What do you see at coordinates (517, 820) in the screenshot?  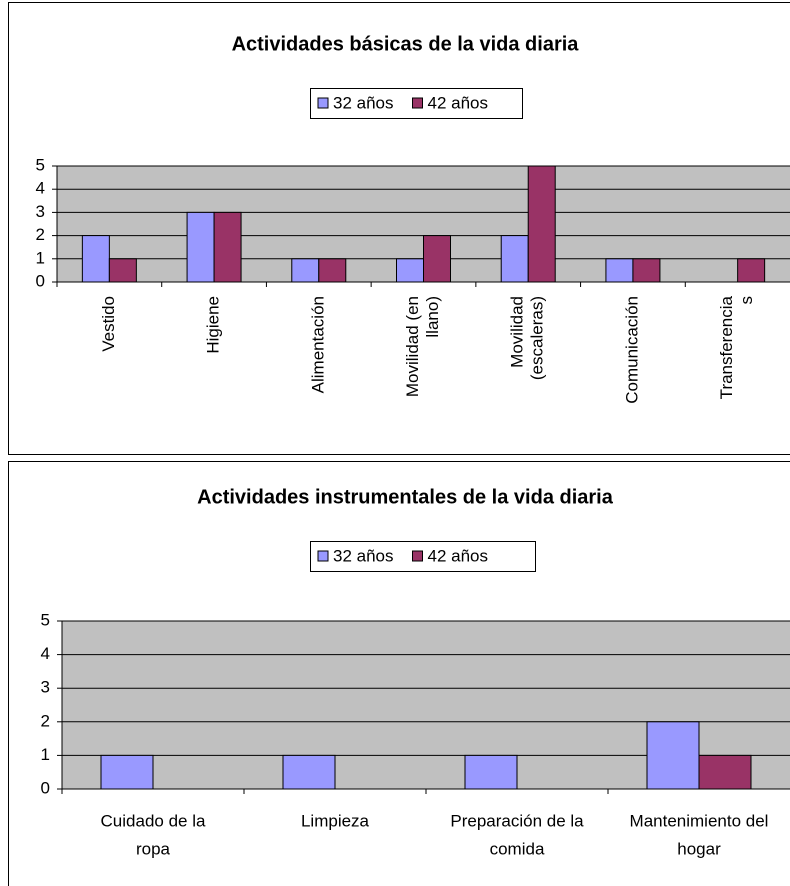 I see `x-tick-label: Preparación de la` at bounding box center [517, 820].